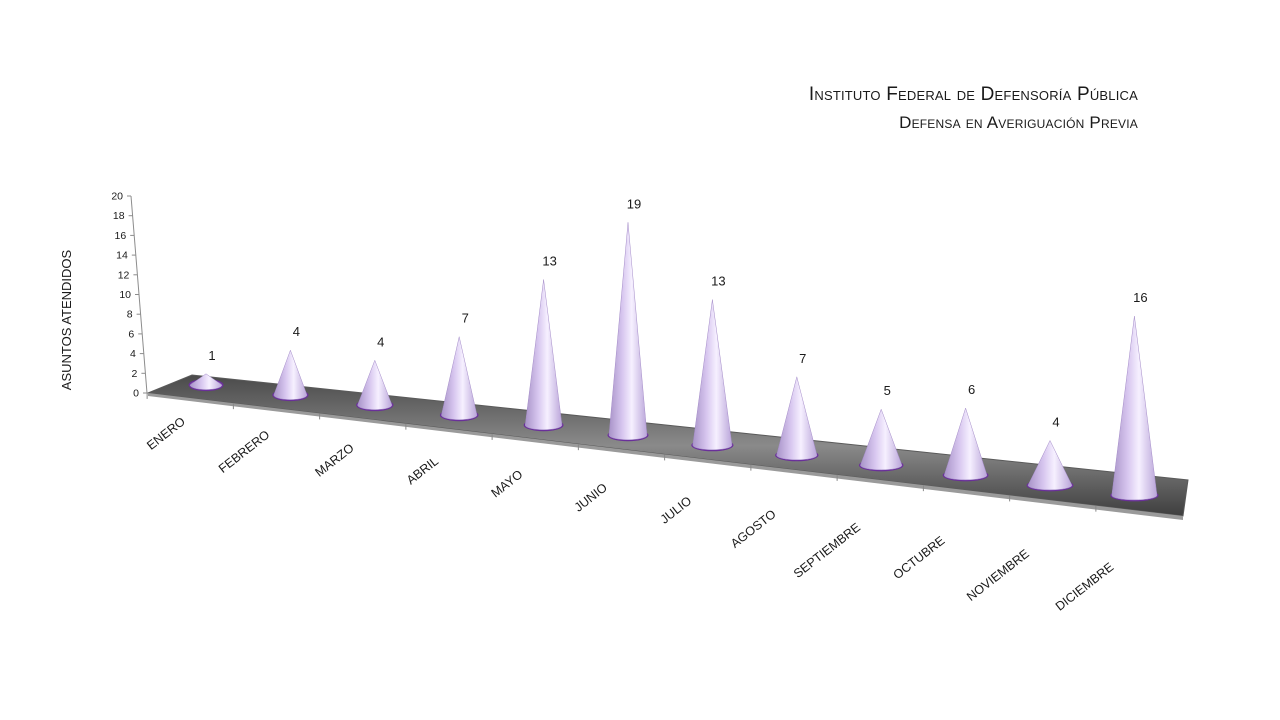 This screenshot has width=1280, height=720. I want to click on chart-floor-edge, so click(665, 456).